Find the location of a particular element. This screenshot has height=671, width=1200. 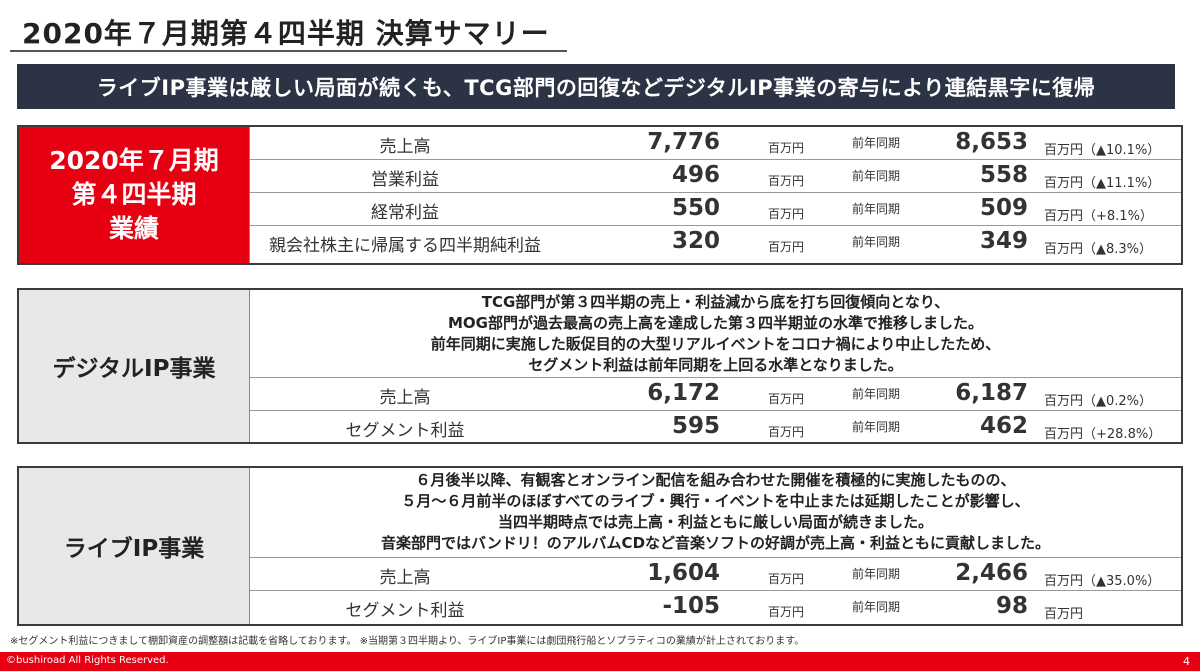

change-rate: 百万円 is located at coordinates (1064, 614).